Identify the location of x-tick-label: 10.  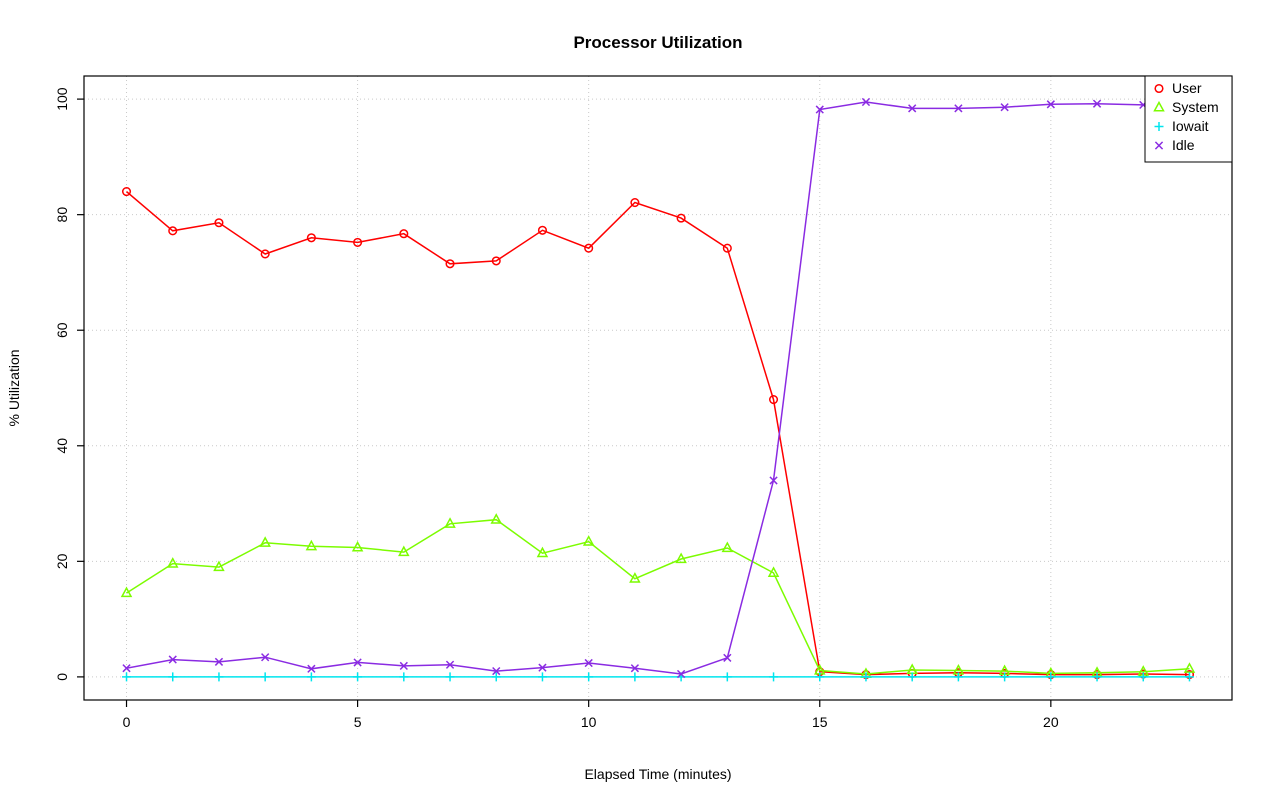
(589, 722).